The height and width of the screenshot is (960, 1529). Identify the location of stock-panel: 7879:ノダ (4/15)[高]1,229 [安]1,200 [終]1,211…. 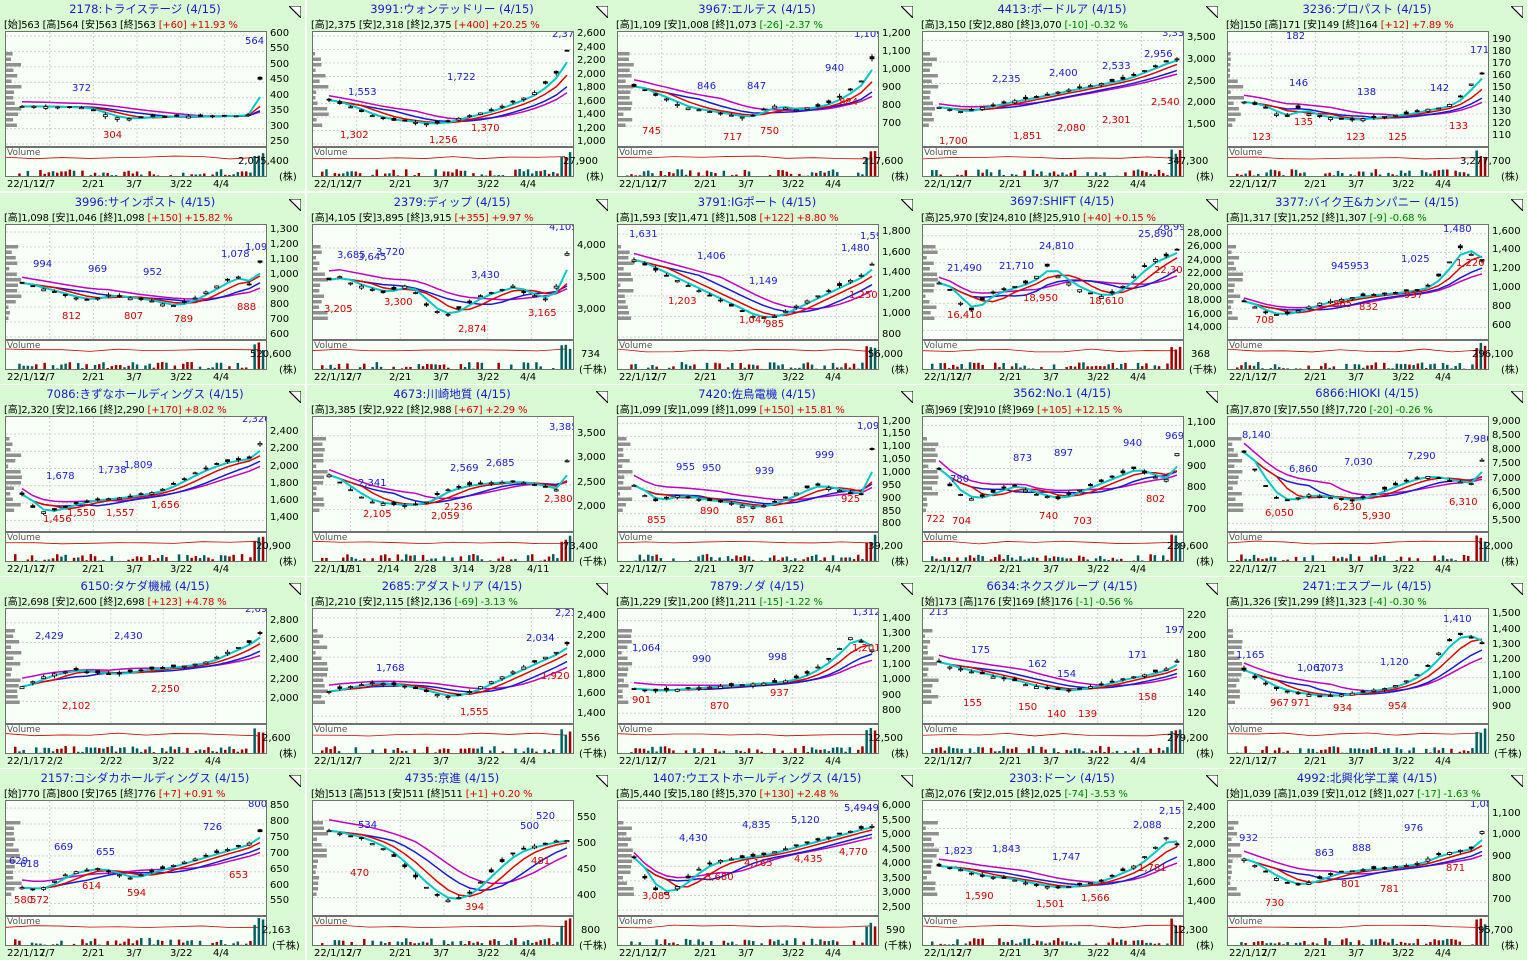
(764, 672).